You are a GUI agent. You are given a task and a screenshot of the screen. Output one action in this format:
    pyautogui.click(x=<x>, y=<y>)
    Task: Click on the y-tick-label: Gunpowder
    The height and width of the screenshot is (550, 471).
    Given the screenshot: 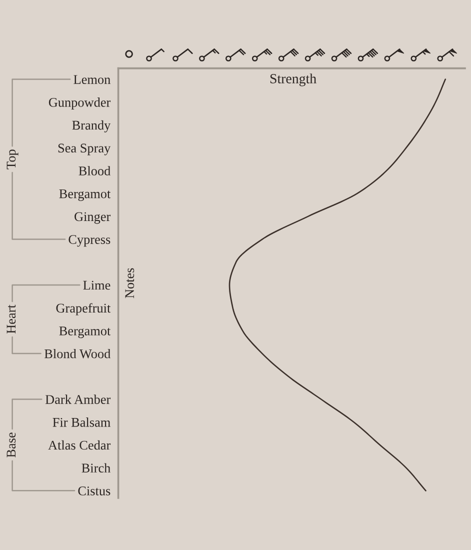 What is the action you would take?
    pyautogui.click(x=79, y=104)
    